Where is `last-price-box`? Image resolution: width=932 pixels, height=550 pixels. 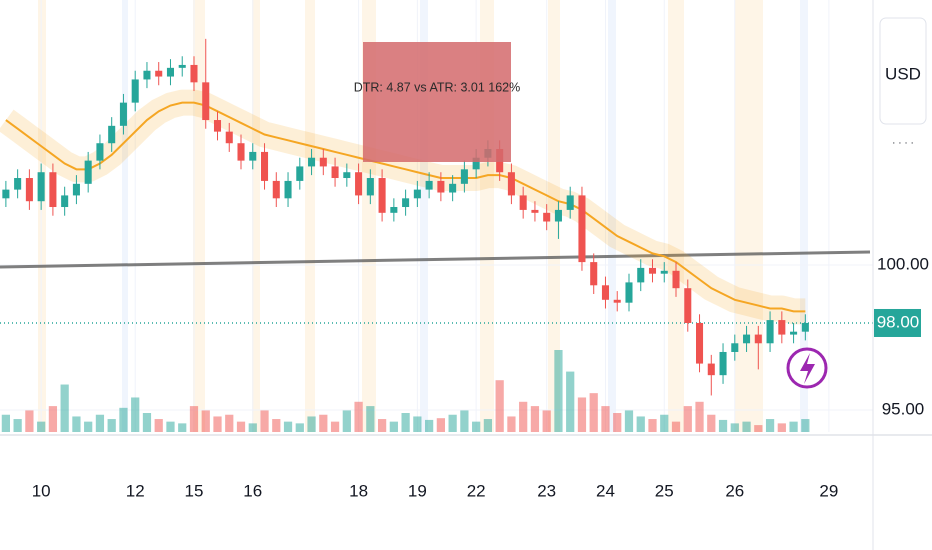 last-price-box is located at coordinates (897, 322).